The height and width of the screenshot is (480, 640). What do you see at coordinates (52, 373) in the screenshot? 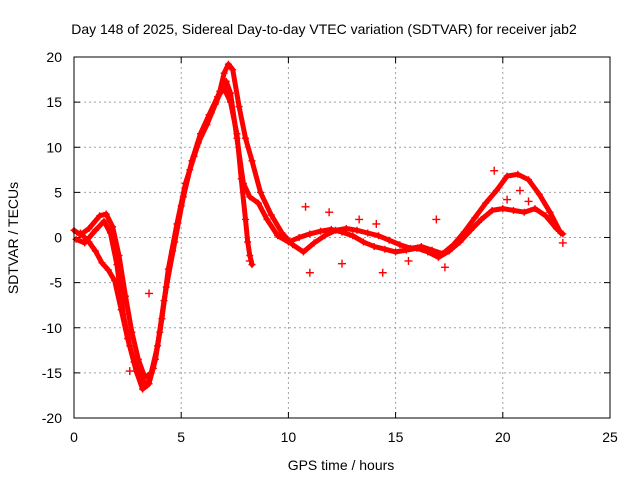
I see `y-tick-label: -15` at bounding box center [52, 373].